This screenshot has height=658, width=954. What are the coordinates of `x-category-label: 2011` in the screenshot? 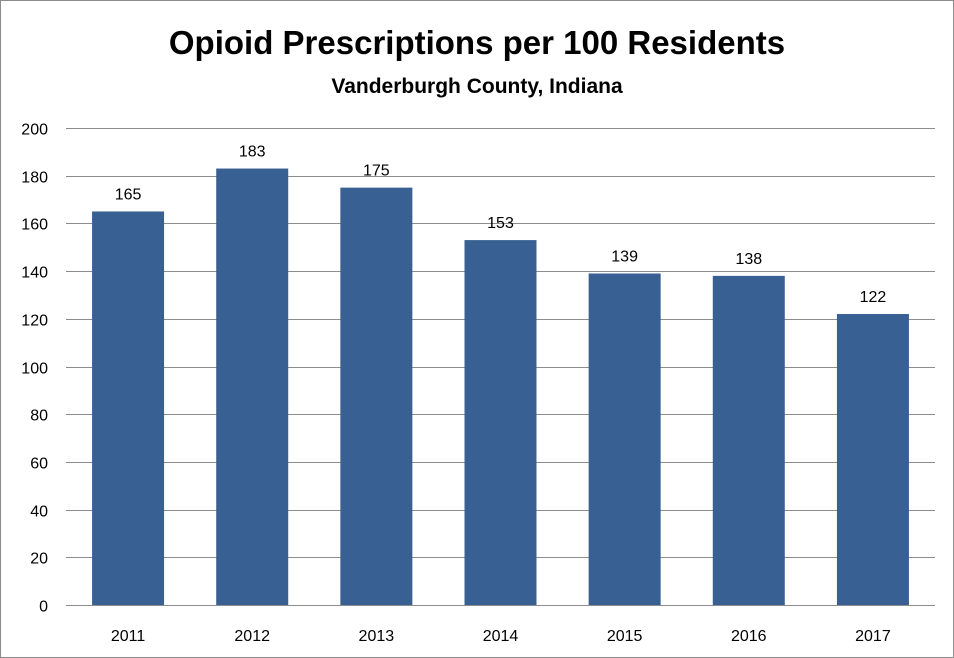 It's located at (128, 636).